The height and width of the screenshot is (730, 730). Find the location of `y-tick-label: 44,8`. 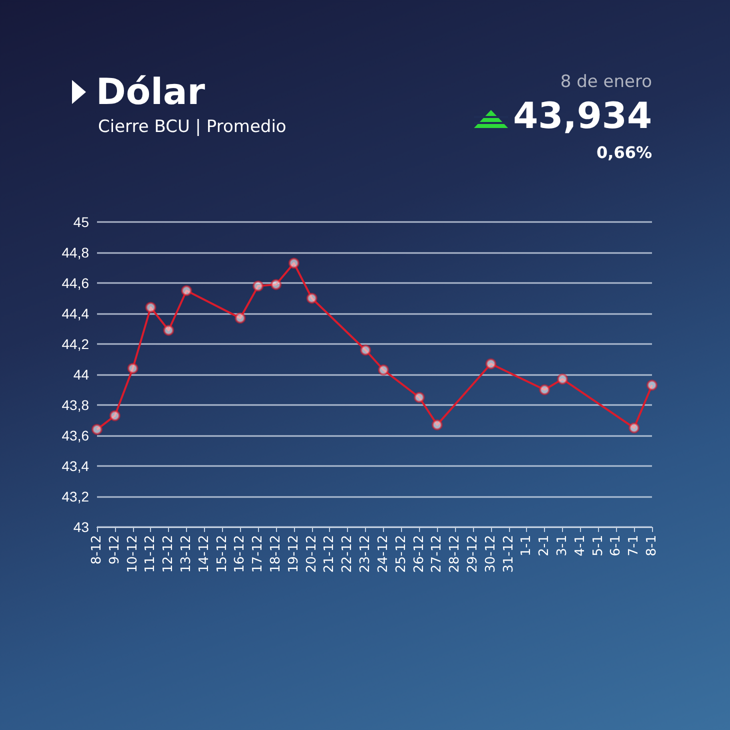

y-tick-label: 44,8 is located at coordinates (76, 252).